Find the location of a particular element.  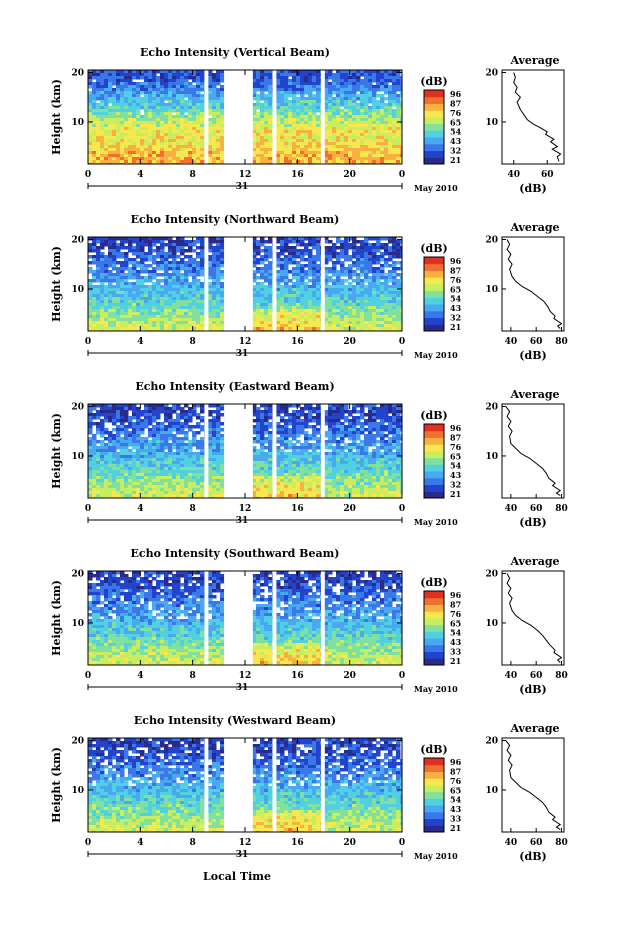

panel-title: Echo Intensity (Westward Beam) is located at coordinates (235, 720).